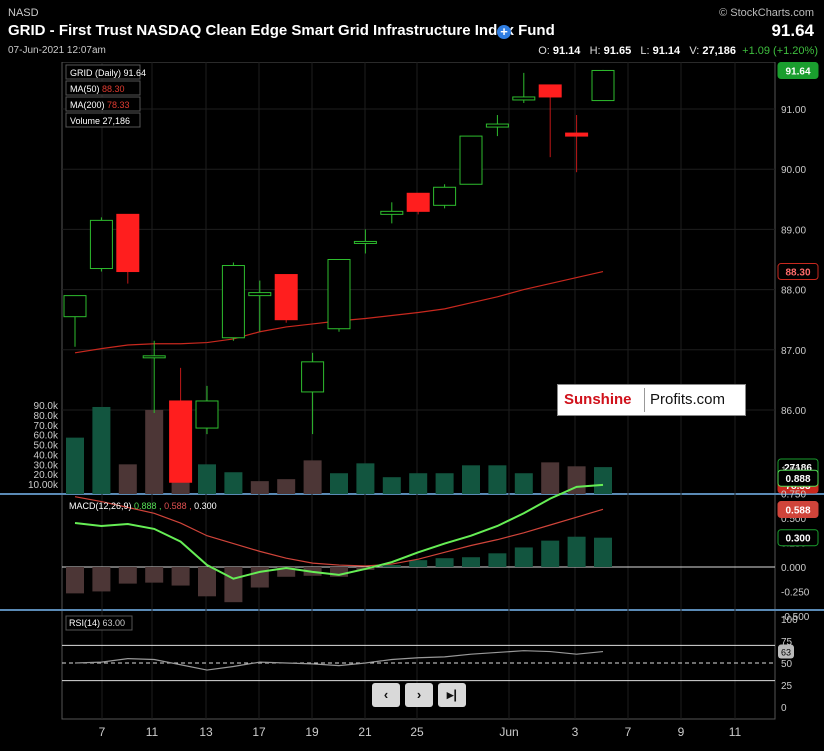 The image size is (824, 751). I want to click on price-tick-label: 89.00, so click(793, 230).